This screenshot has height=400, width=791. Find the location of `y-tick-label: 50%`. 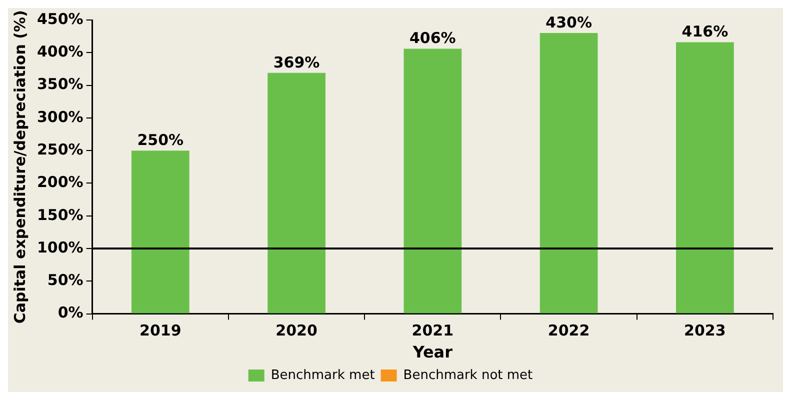

y-tick-label: 50% is located at coordinates (65, 280).